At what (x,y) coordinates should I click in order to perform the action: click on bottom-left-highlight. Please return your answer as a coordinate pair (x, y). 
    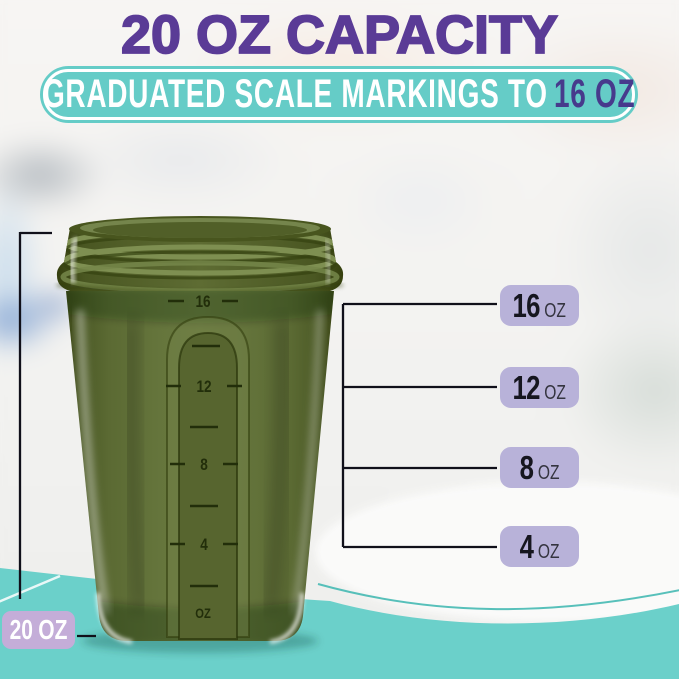
    Looking at the image, I should click on (114, 618).